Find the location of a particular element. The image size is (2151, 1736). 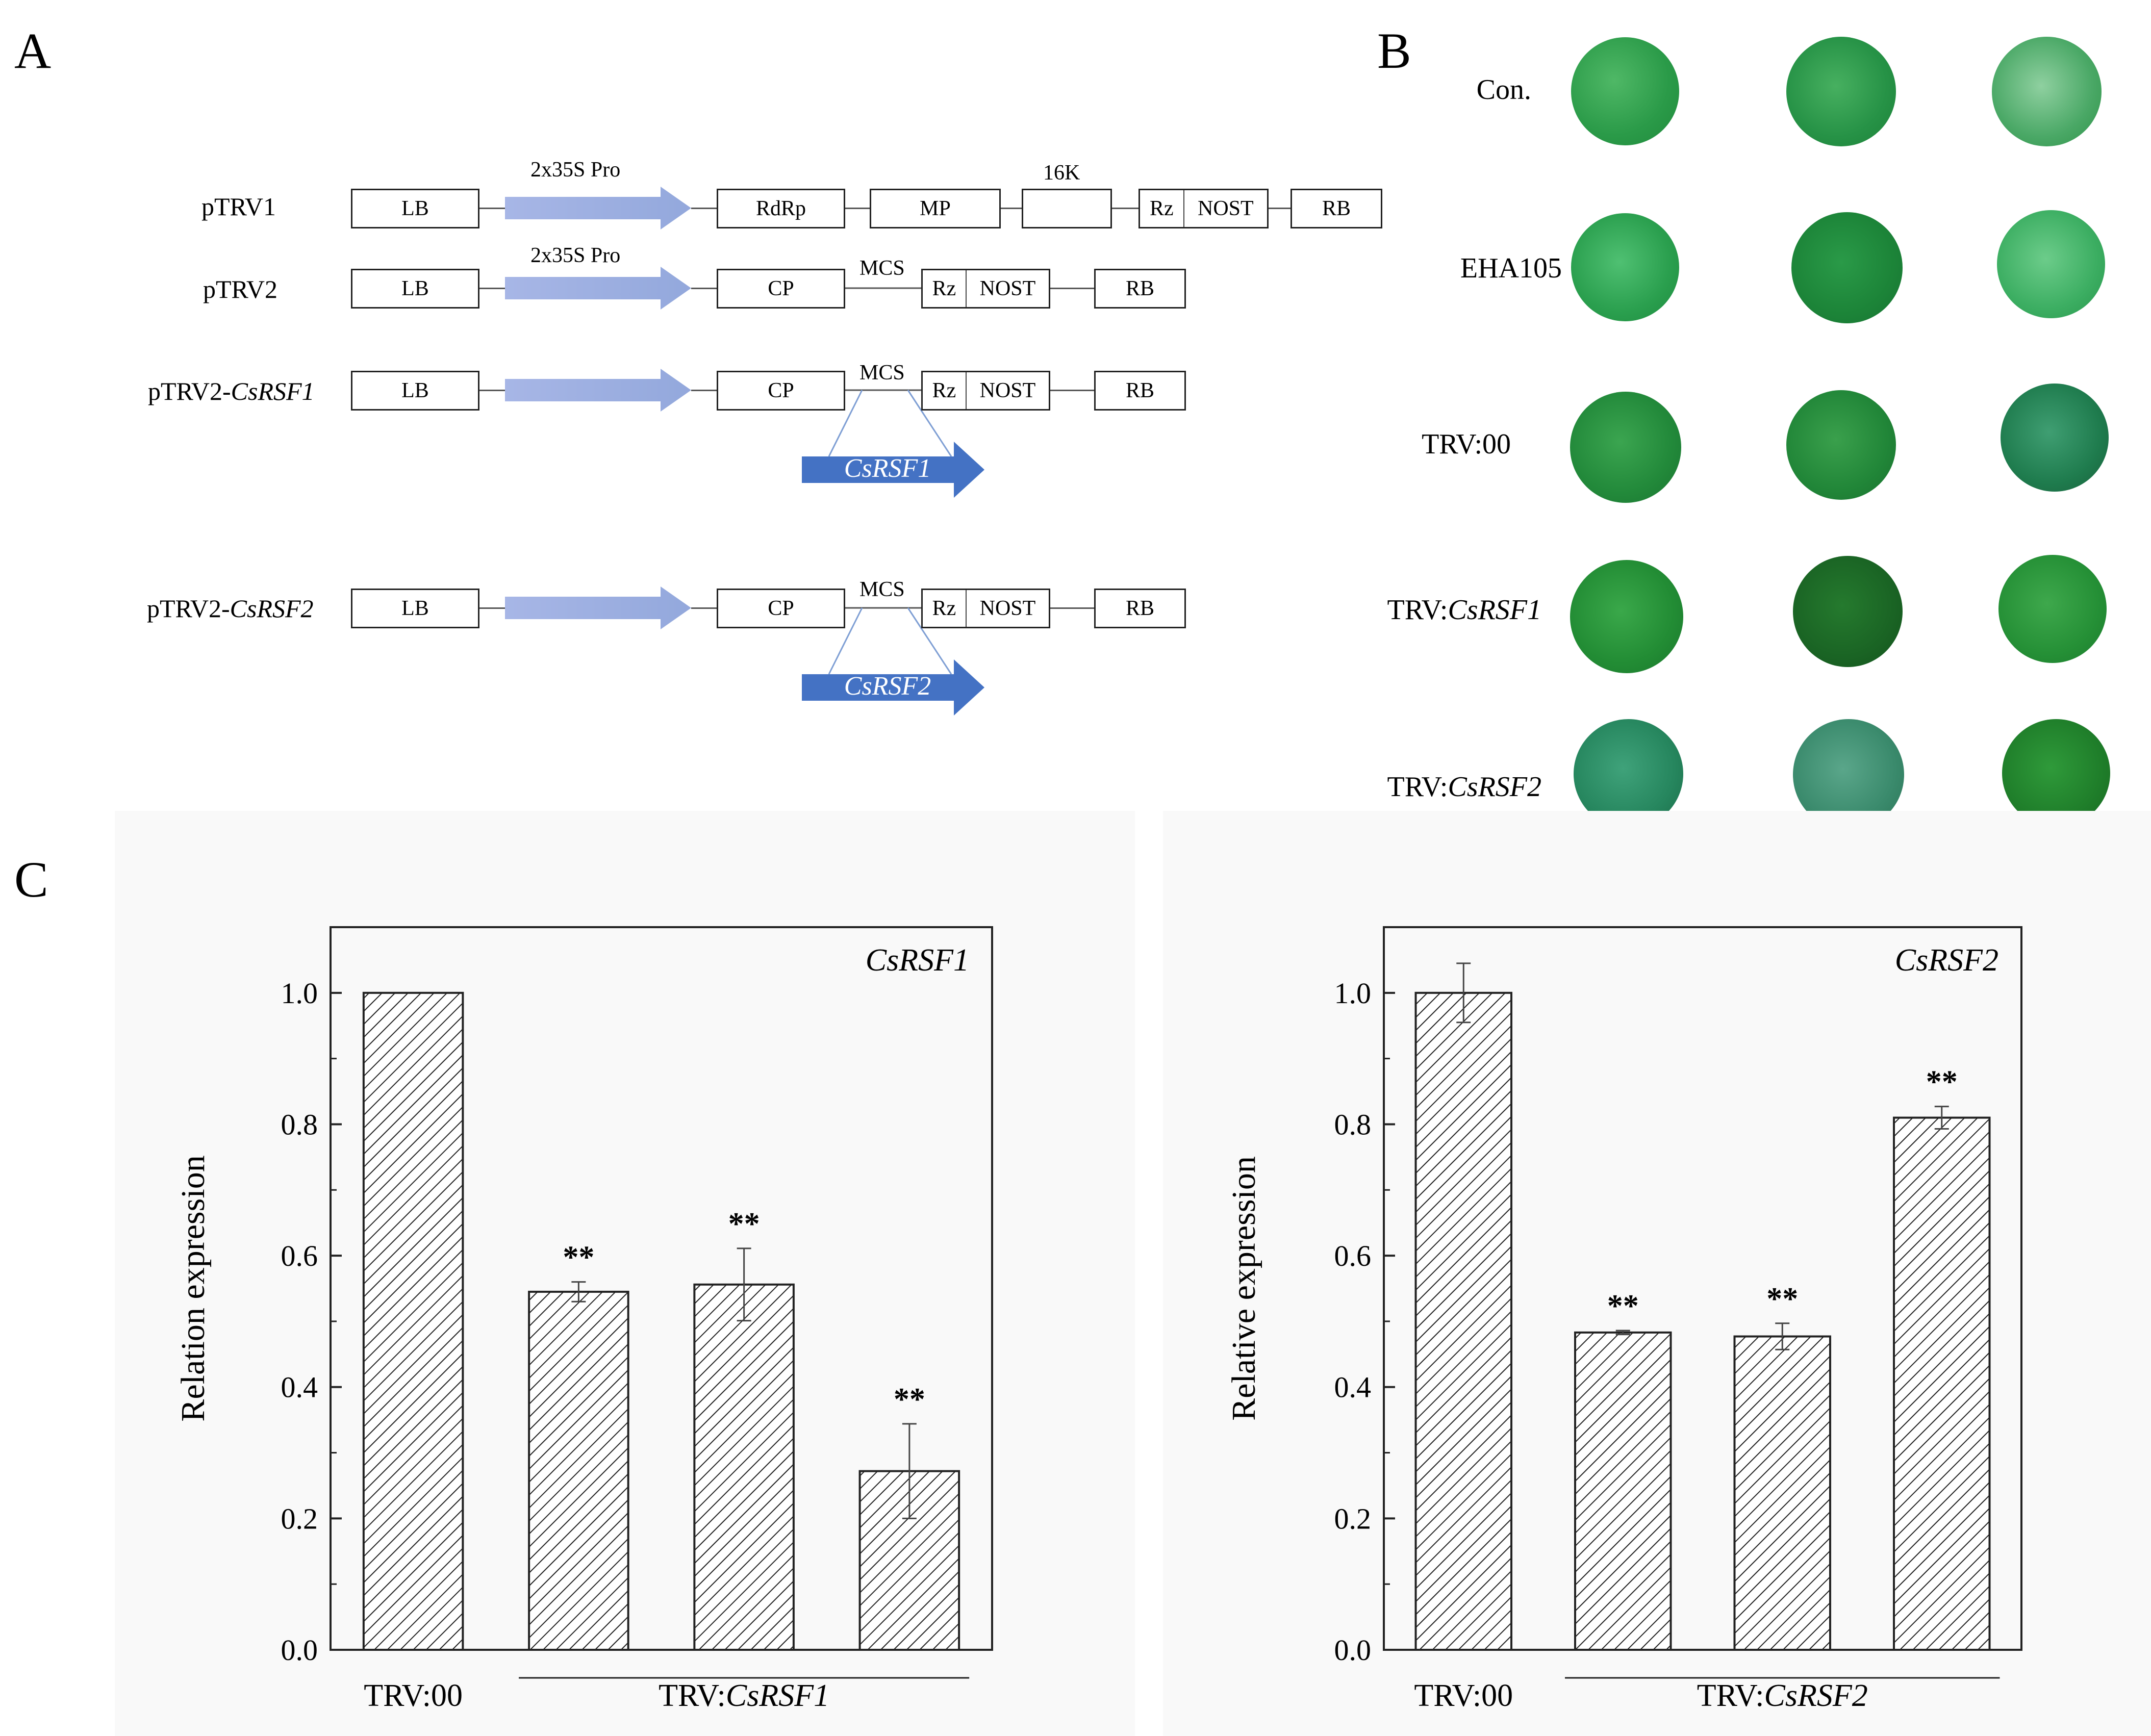

row-label-con: Con. is located at coordinates (1503, 90).